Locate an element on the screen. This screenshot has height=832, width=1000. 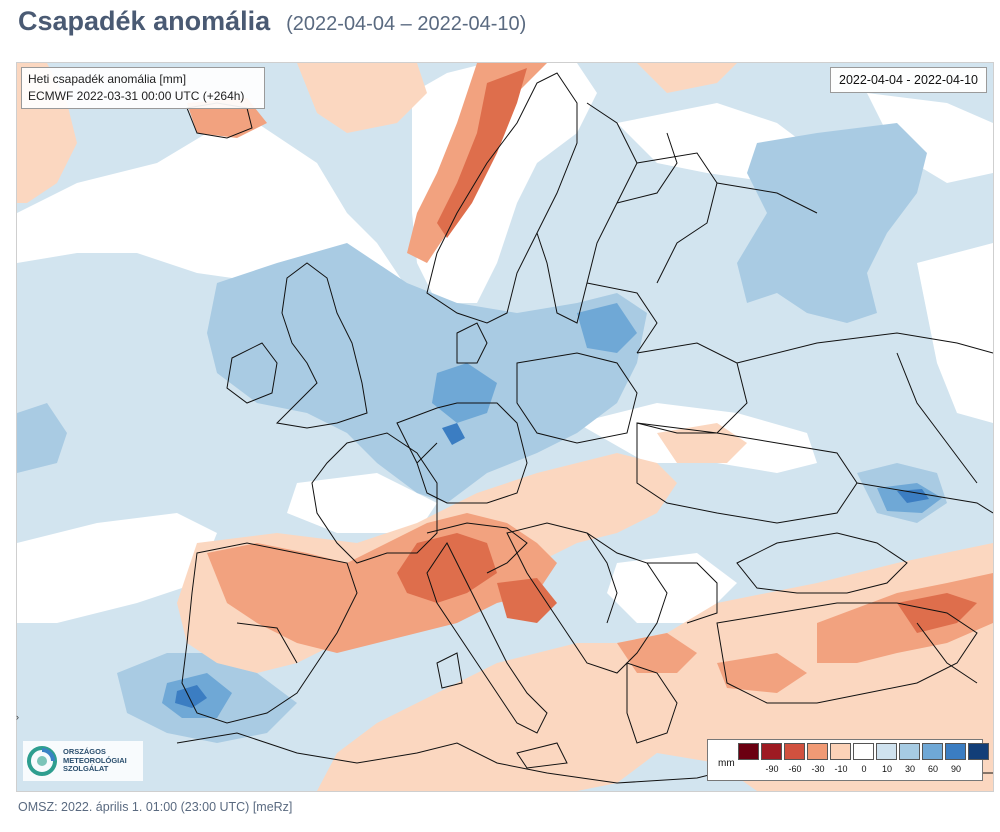
logo-line-1: ORSZÁGOS is located at coordinates (84, 752).